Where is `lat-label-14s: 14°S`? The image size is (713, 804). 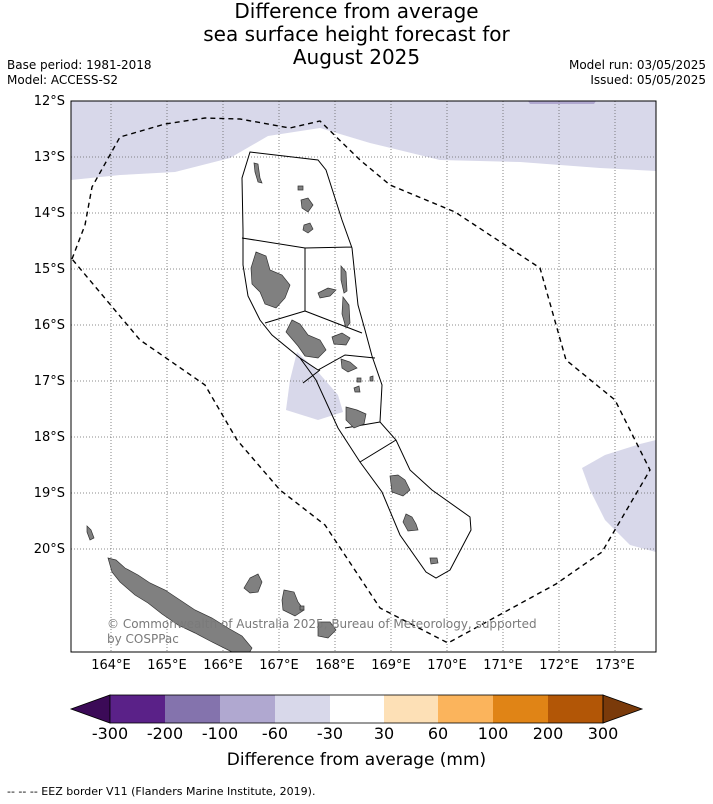 lat-label-14s: 14°S is located at coordinates (49, 213).